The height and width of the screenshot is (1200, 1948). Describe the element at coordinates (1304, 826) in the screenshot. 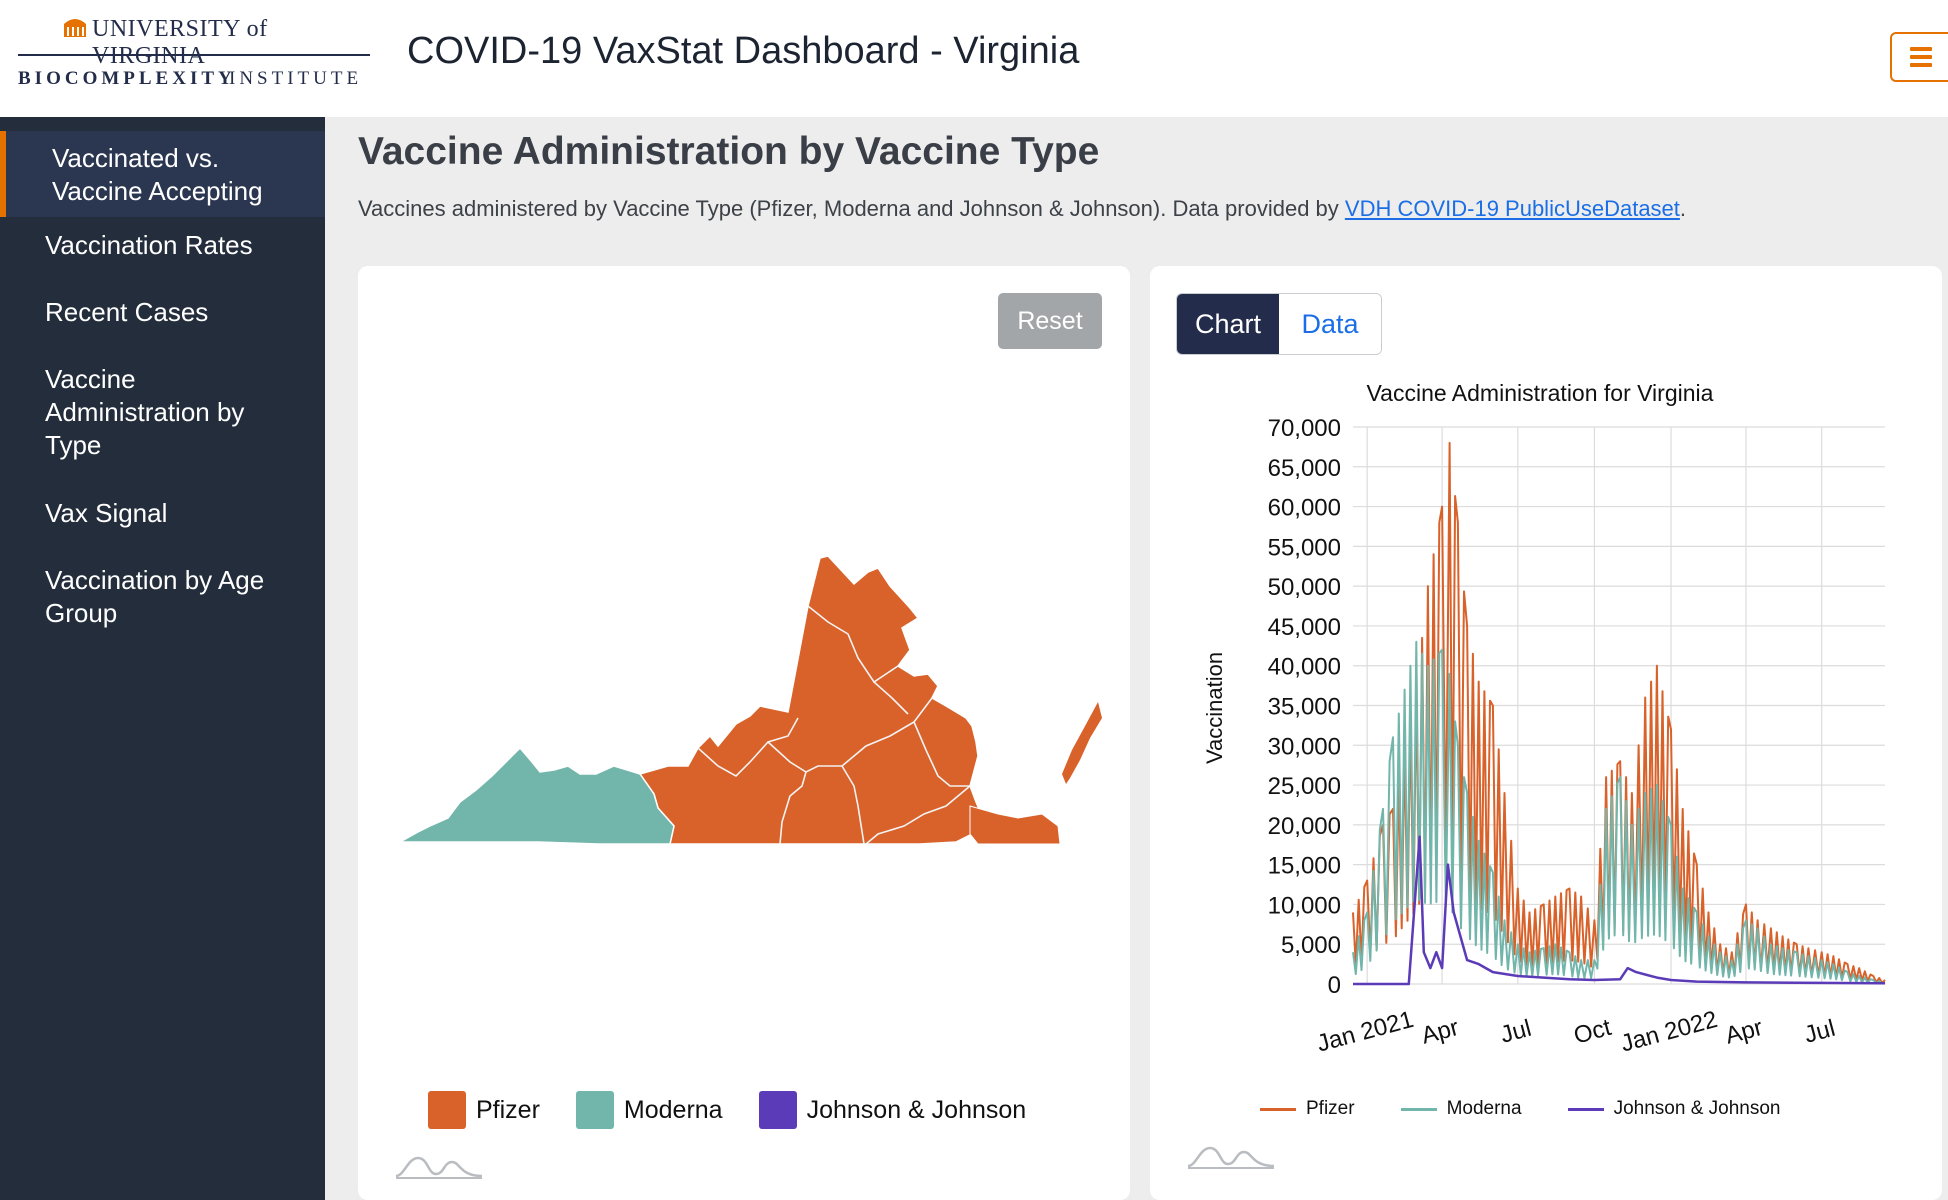

I see `y-tick-label: 20,000` at that location.